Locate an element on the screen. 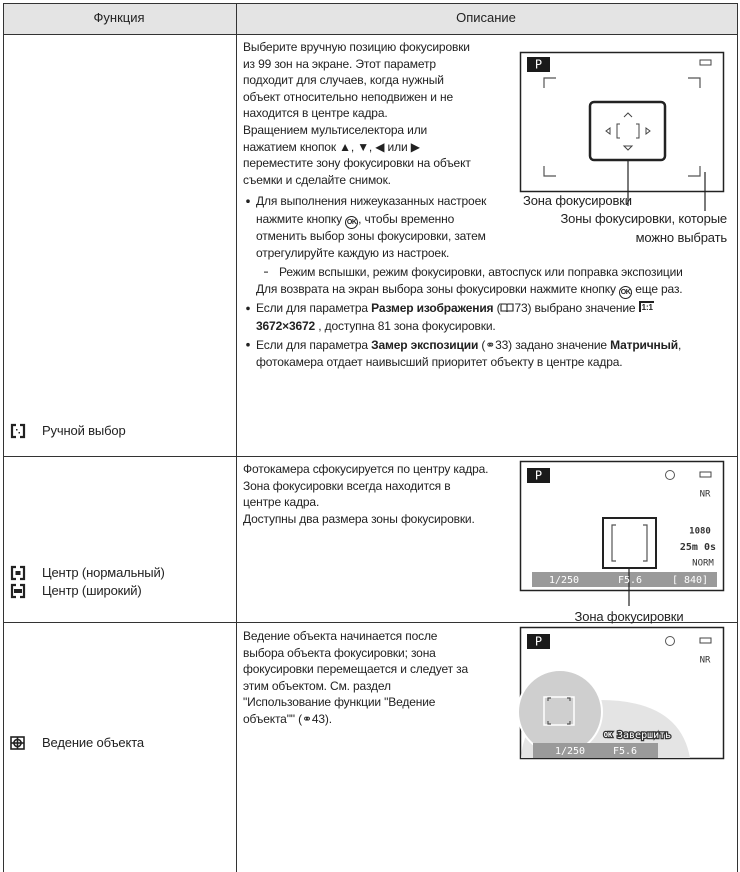  text: Для выполнения нижеуказанных настроек is located at coordinates (371, 201).